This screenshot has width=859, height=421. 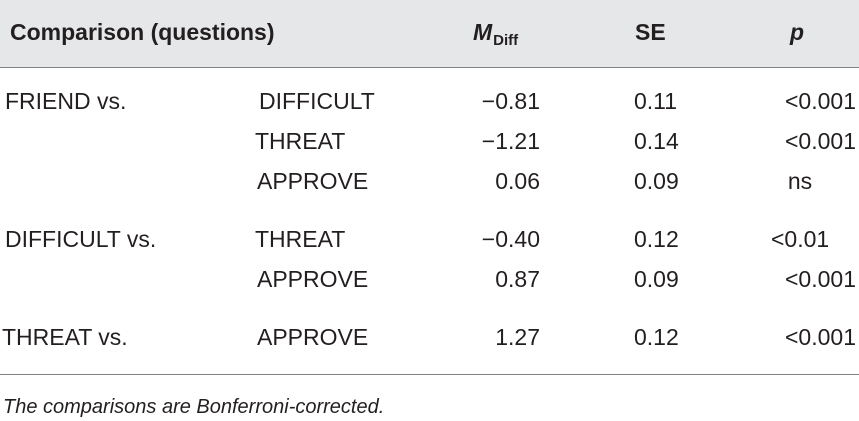 I want to click on row-mdiff: −0.40, so click(x=510, y=239).